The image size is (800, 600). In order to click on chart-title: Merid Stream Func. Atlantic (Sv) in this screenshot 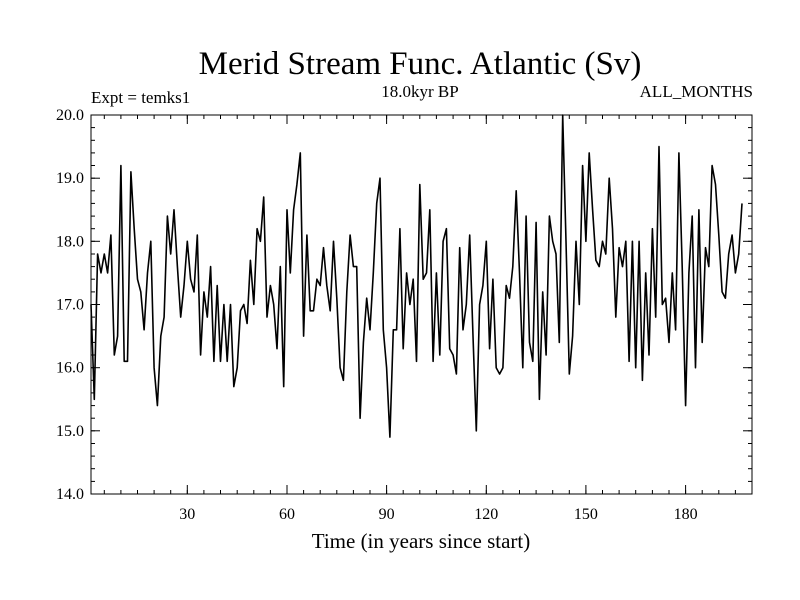, I will do `click(420, 64)`.